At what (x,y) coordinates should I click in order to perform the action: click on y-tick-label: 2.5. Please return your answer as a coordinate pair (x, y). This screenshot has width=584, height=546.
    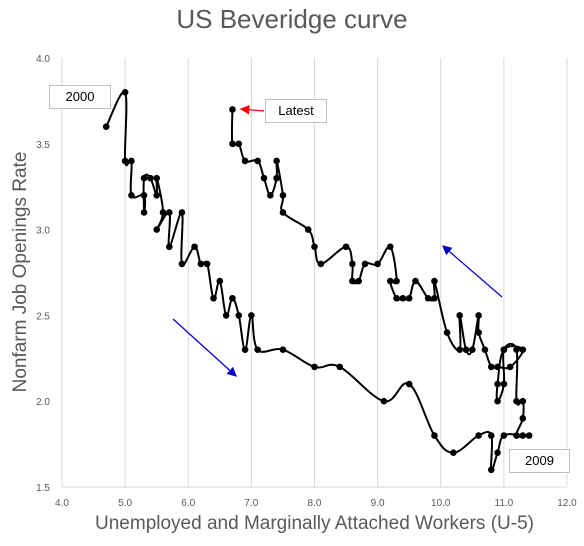
    Looking at the image, I should click on (43, 316).